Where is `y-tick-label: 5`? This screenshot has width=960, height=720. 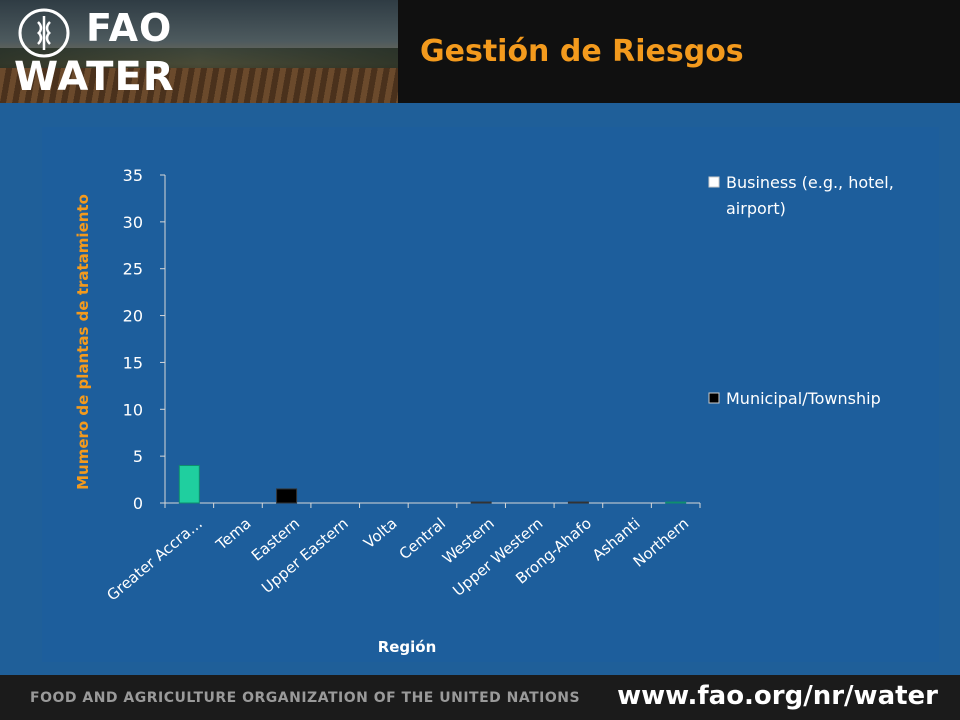 y-tick-label: 5 is located at coordinates (138, 456).